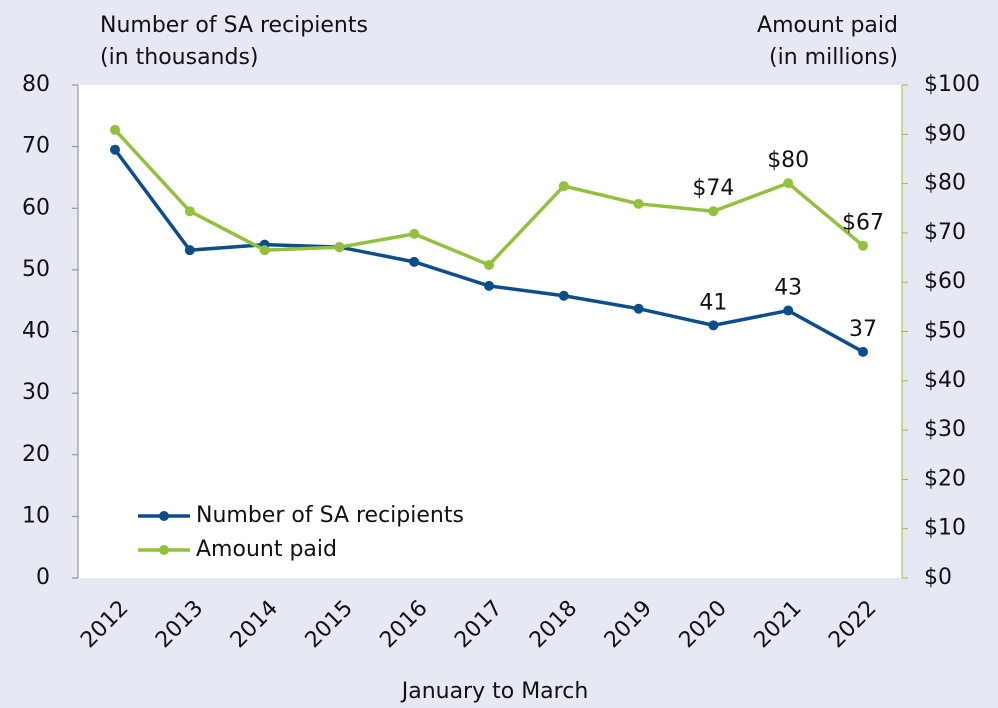 The height and width of the screenshot is (708, 998). What do you see at coordinates (478, 624) in the screenshot?
I see `x-tick-label: 2017` at bounding box center [478, 624].